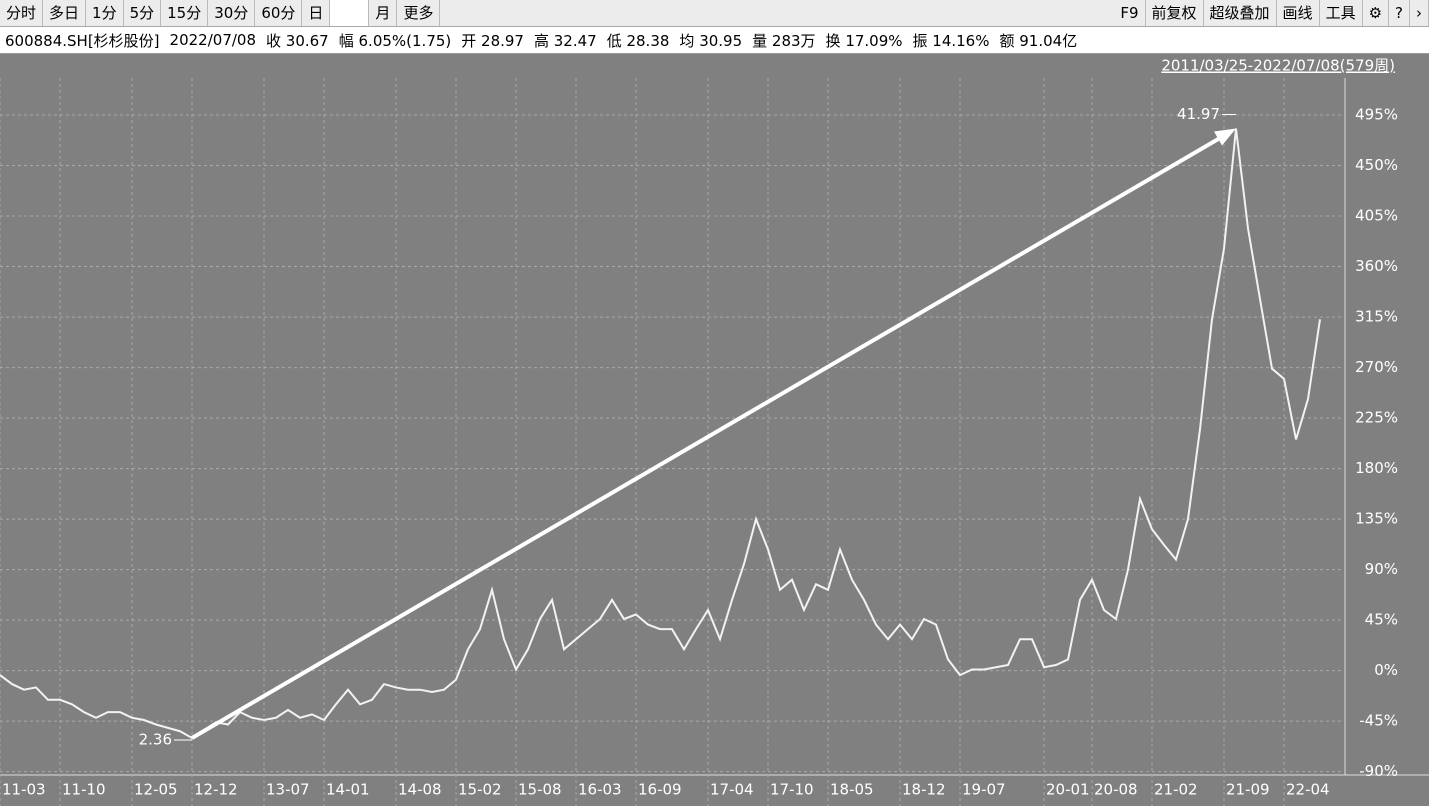 The height and width of the screenshot is (806, 1429). Describe the element at coordinates (638, 40) in the screenshot. I see `quote-item: 低 28.38` at that location.